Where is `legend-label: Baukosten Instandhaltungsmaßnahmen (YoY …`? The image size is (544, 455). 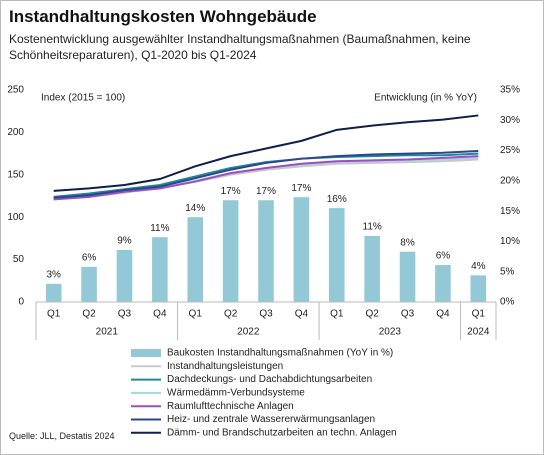 legend-label: Baukosten Instandhaltungsmaßnahmen (YoY … is located at coordinates (280, 353).